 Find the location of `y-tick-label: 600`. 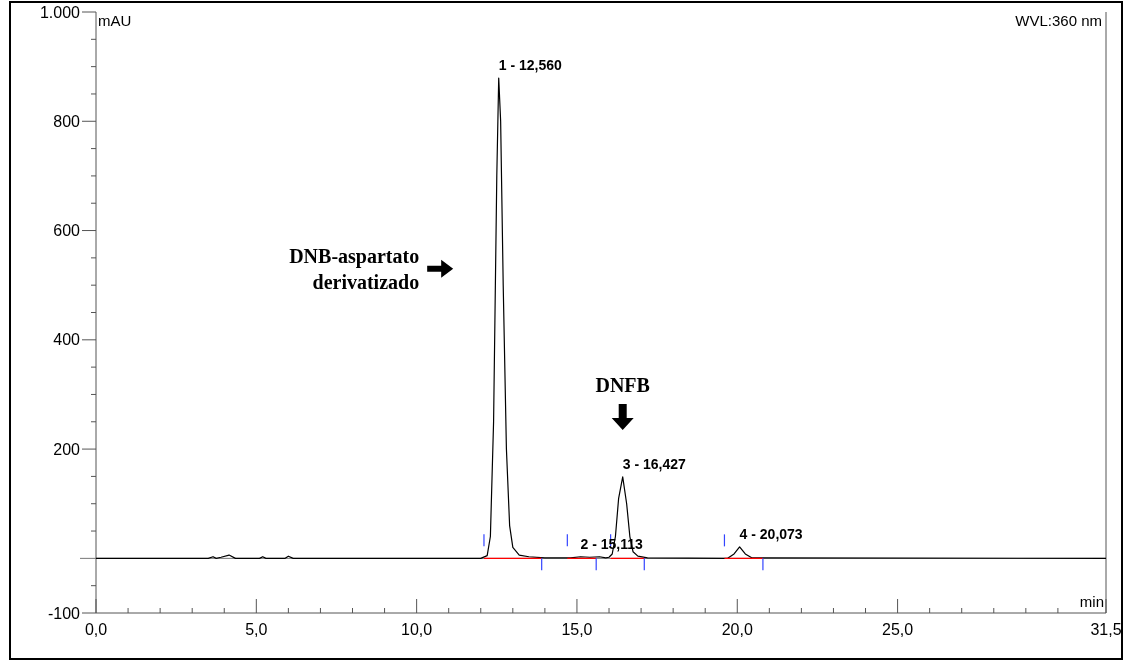

y-tick-label: 600 is located at coordinates (67, 231).